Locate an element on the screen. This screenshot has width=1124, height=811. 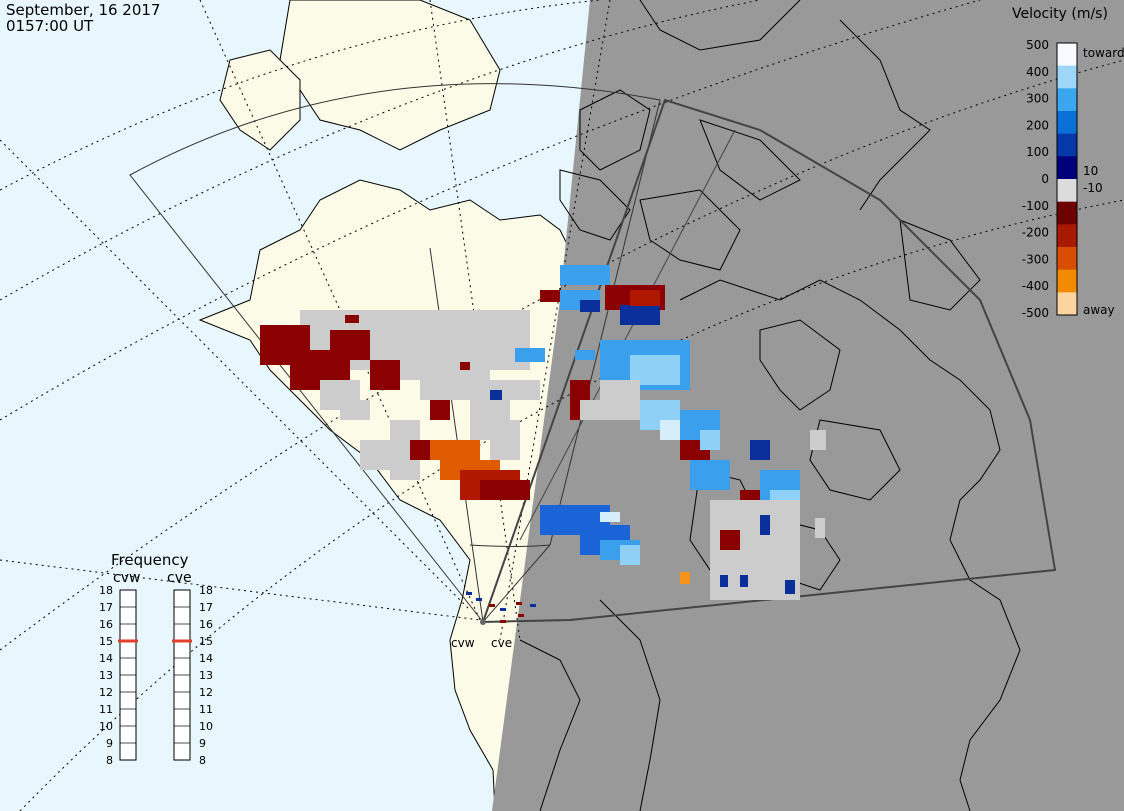
velocity-tick-label: -500 is located at coordinates (1035, 313).